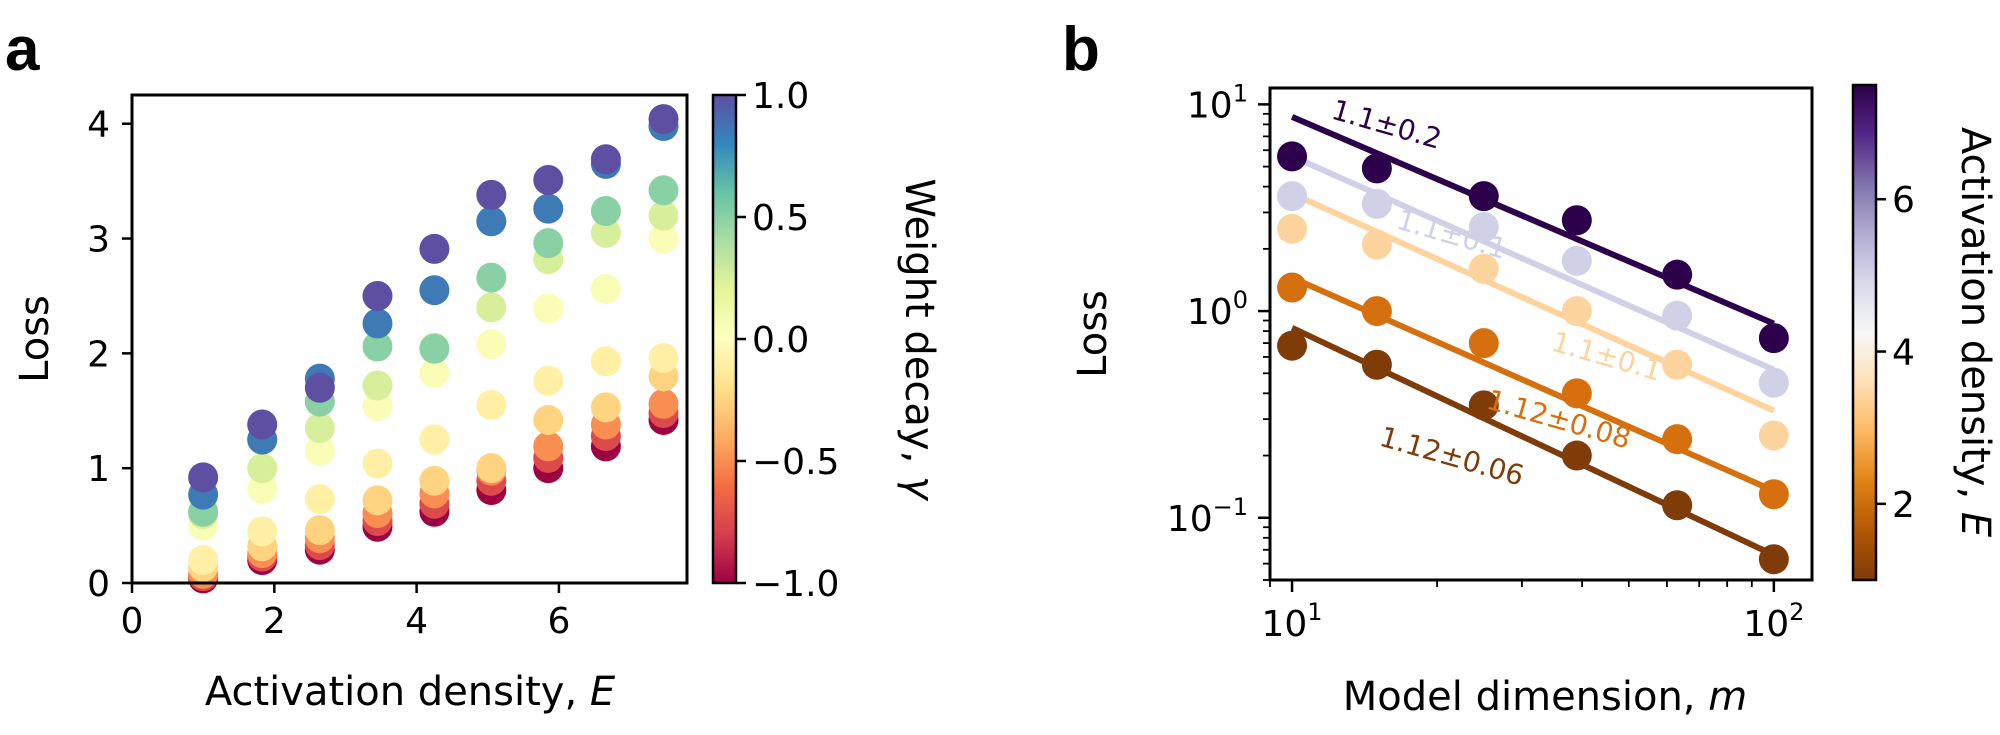 The width and height of the screenshot is (2000, 735). What do you see at coordinates (780, 218) in the screenshot?
I see `panel-a-colorbar-tick-label: 0.5` at bounding box center [780, 218].